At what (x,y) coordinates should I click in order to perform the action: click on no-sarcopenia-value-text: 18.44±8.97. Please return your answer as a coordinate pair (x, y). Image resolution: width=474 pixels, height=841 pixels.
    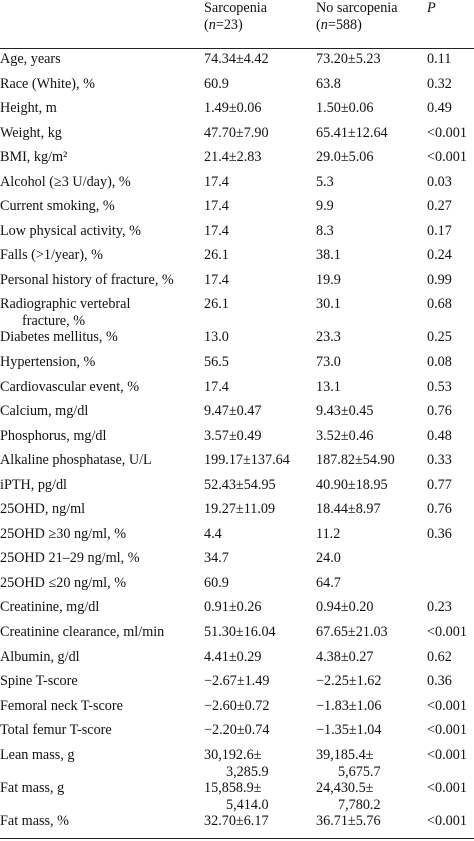
    Looking at the image, I should click on (348, 509).